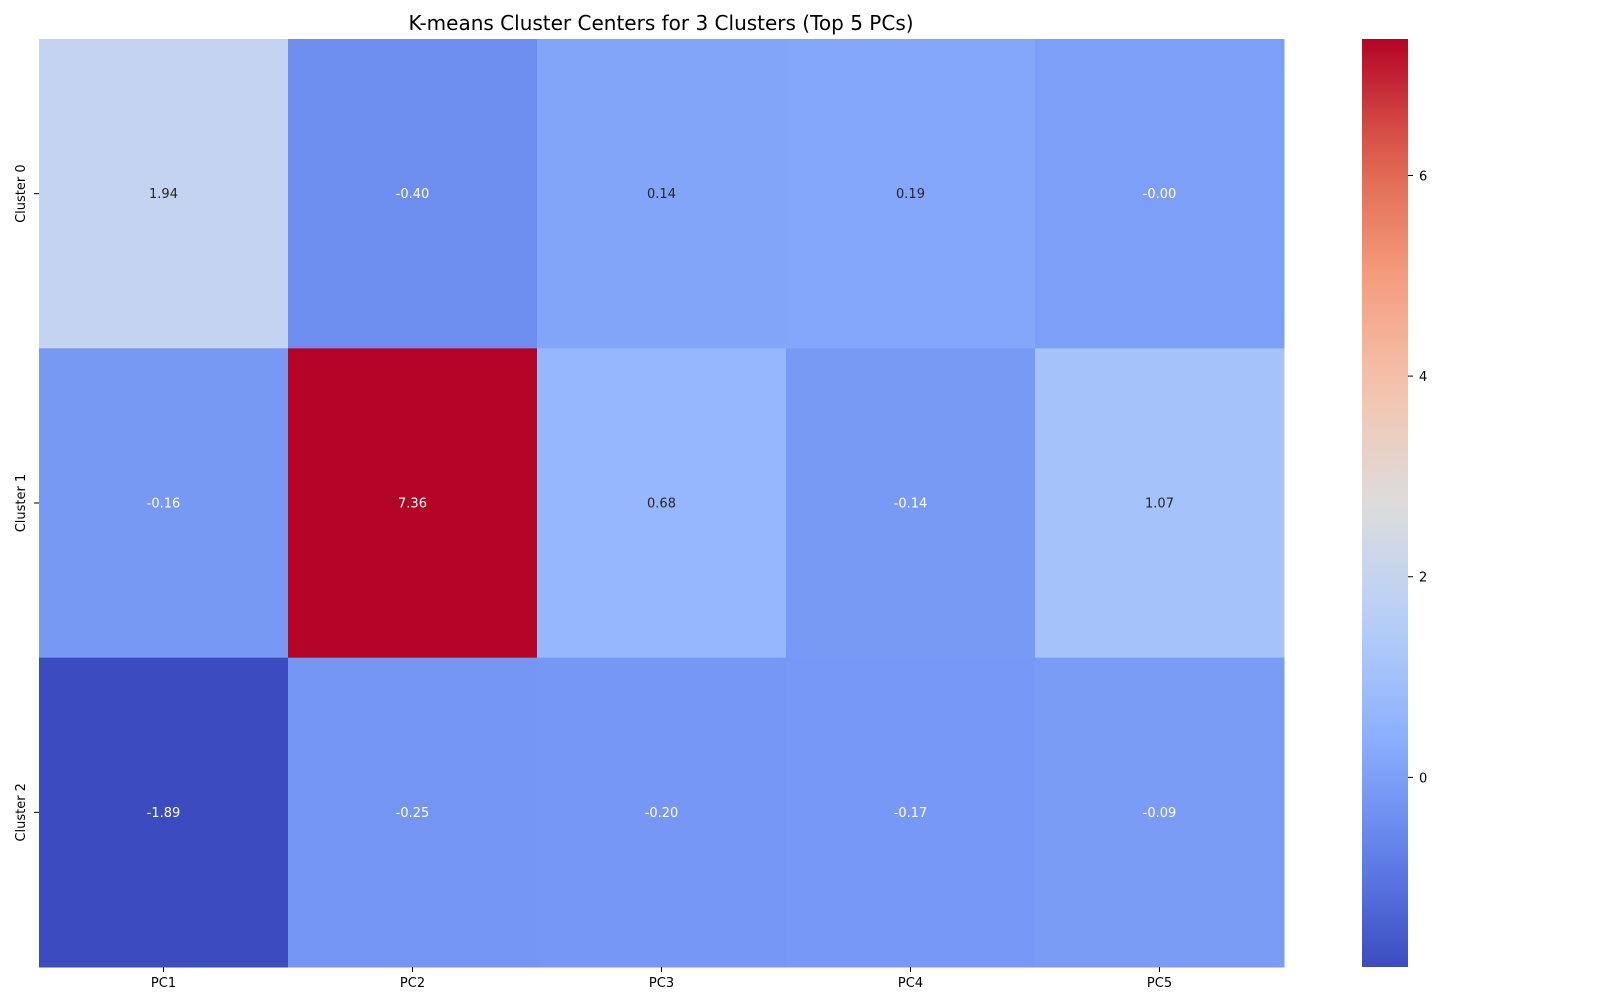 The height and width of the screenshot is (1000, 1600). Describe the element at coordinates (21, 193) in the screenshot. I see `y-tick-label: Cluster 0` at that location.